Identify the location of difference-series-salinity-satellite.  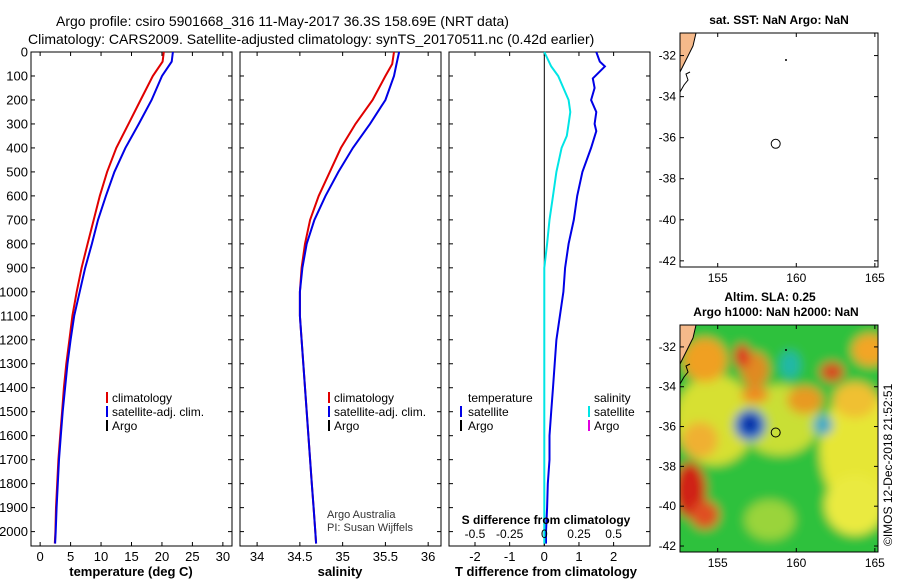
(557, 297).